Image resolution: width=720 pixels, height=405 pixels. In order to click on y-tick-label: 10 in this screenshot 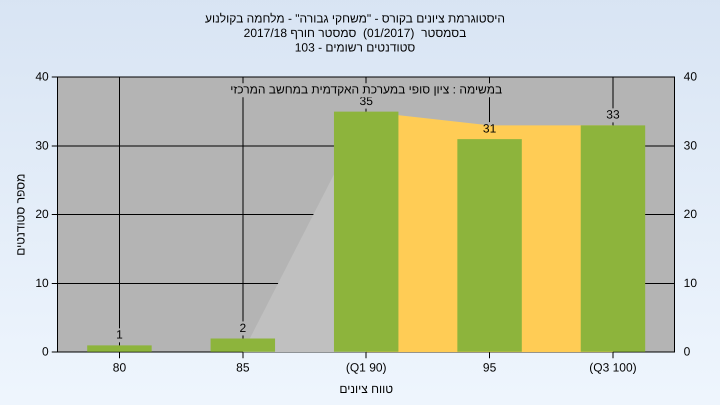, I will do `click(42, 283)`.